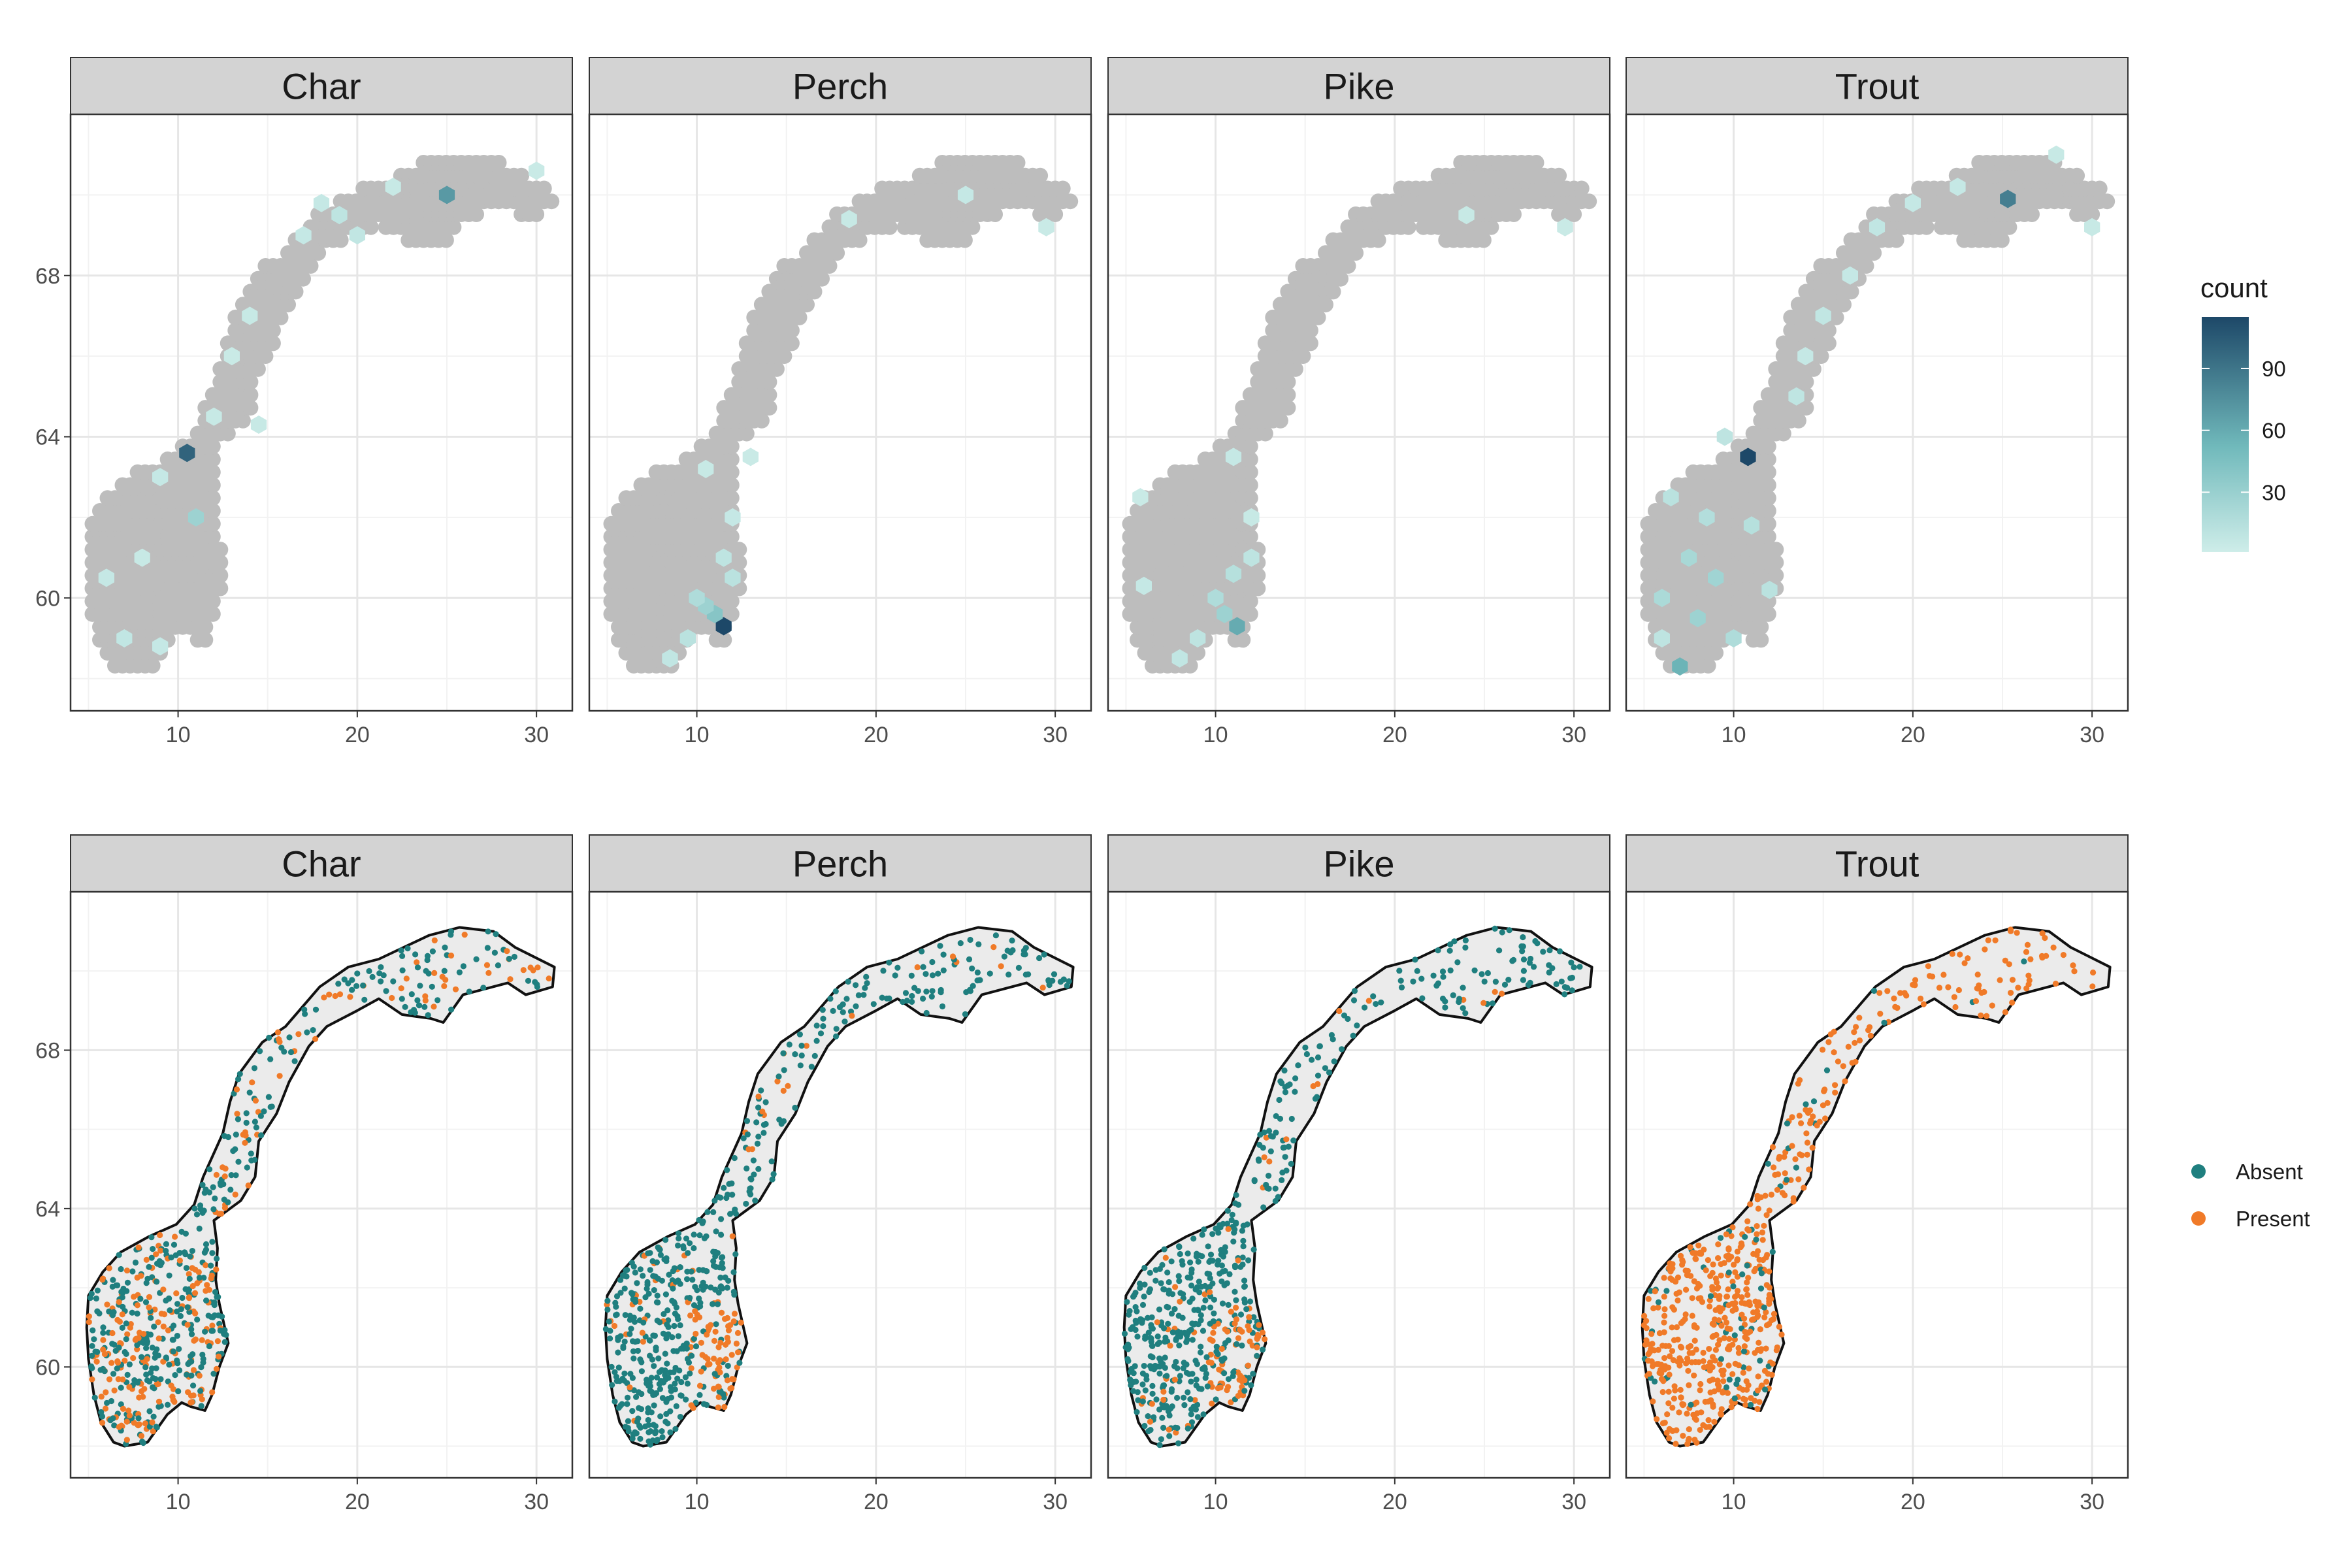  I want to click on count-legend-title: count, so click(2234, 287).